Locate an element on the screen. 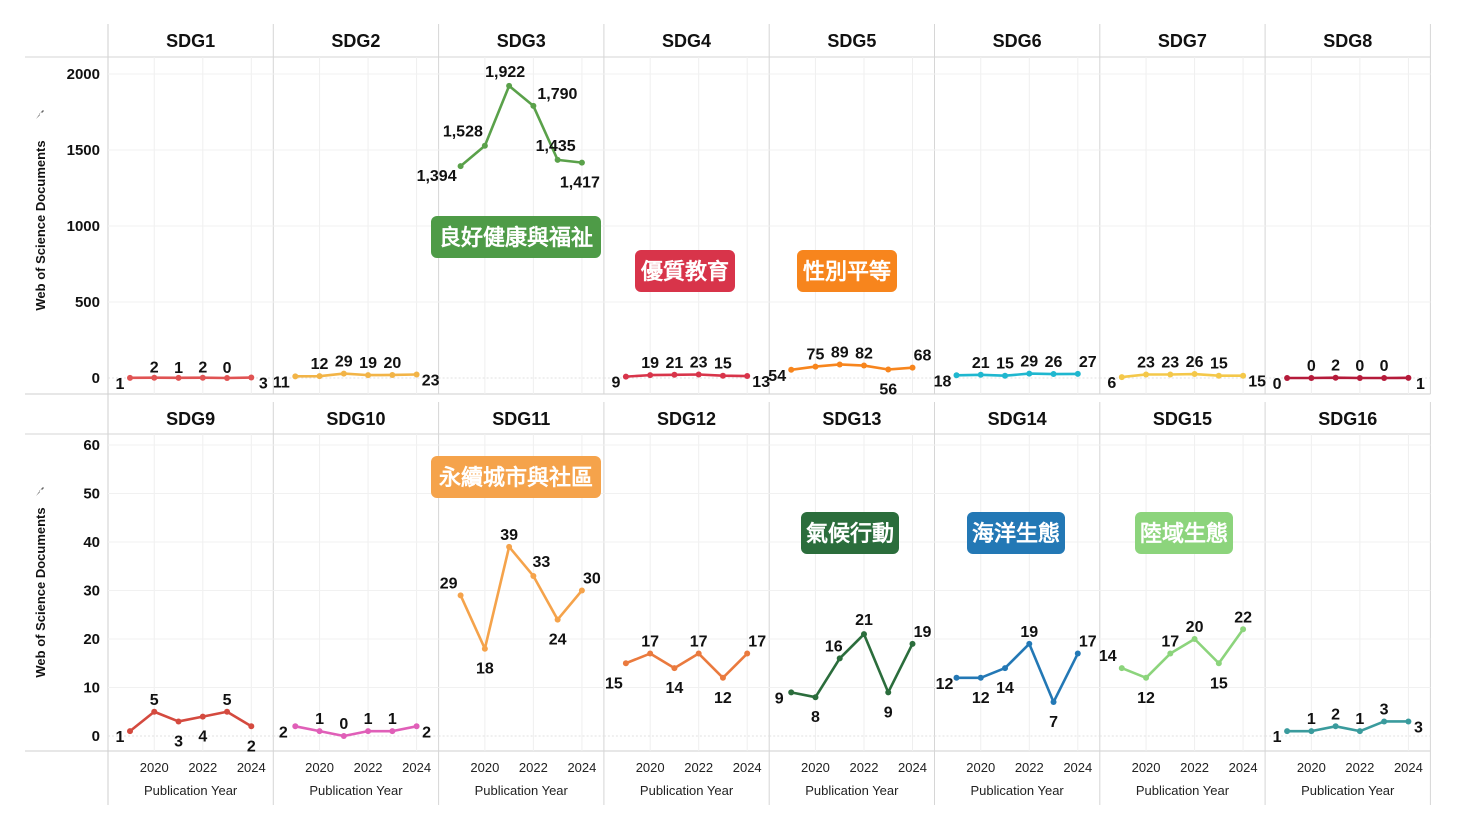  data-label: 1,528 is located at coordinates (463, 132).